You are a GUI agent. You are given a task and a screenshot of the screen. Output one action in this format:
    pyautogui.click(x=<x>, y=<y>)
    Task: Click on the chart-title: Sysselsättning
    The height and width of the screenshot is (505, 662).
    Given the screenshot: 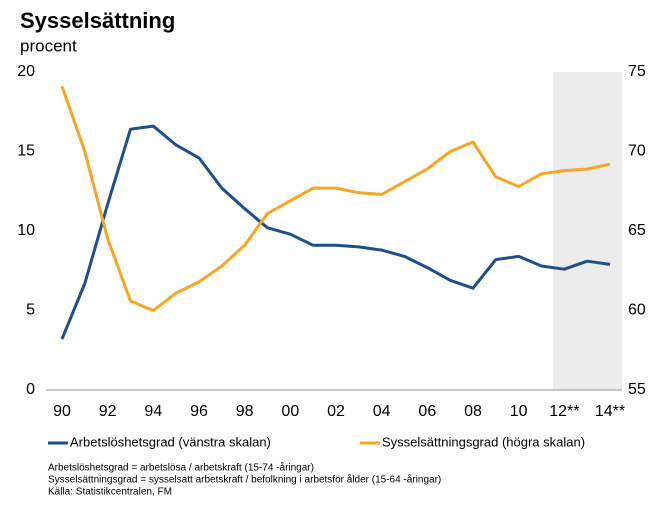 What is the action you would take?
    pyautogui.click(x=97, y=20)
    